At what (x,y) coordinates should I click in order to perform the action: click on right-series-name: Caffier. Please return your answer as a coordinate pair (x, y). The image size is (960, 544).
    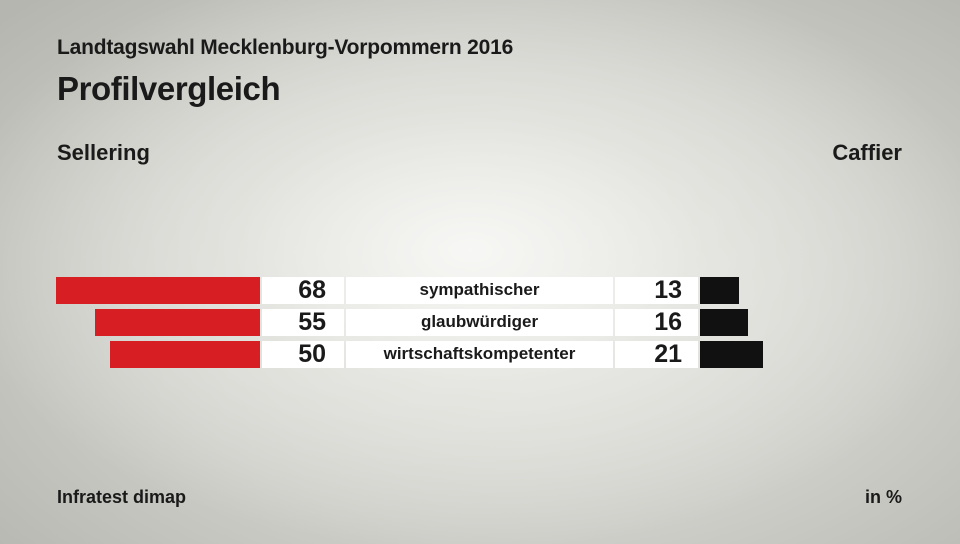
    Looking at the image, I should click on (867, 152).